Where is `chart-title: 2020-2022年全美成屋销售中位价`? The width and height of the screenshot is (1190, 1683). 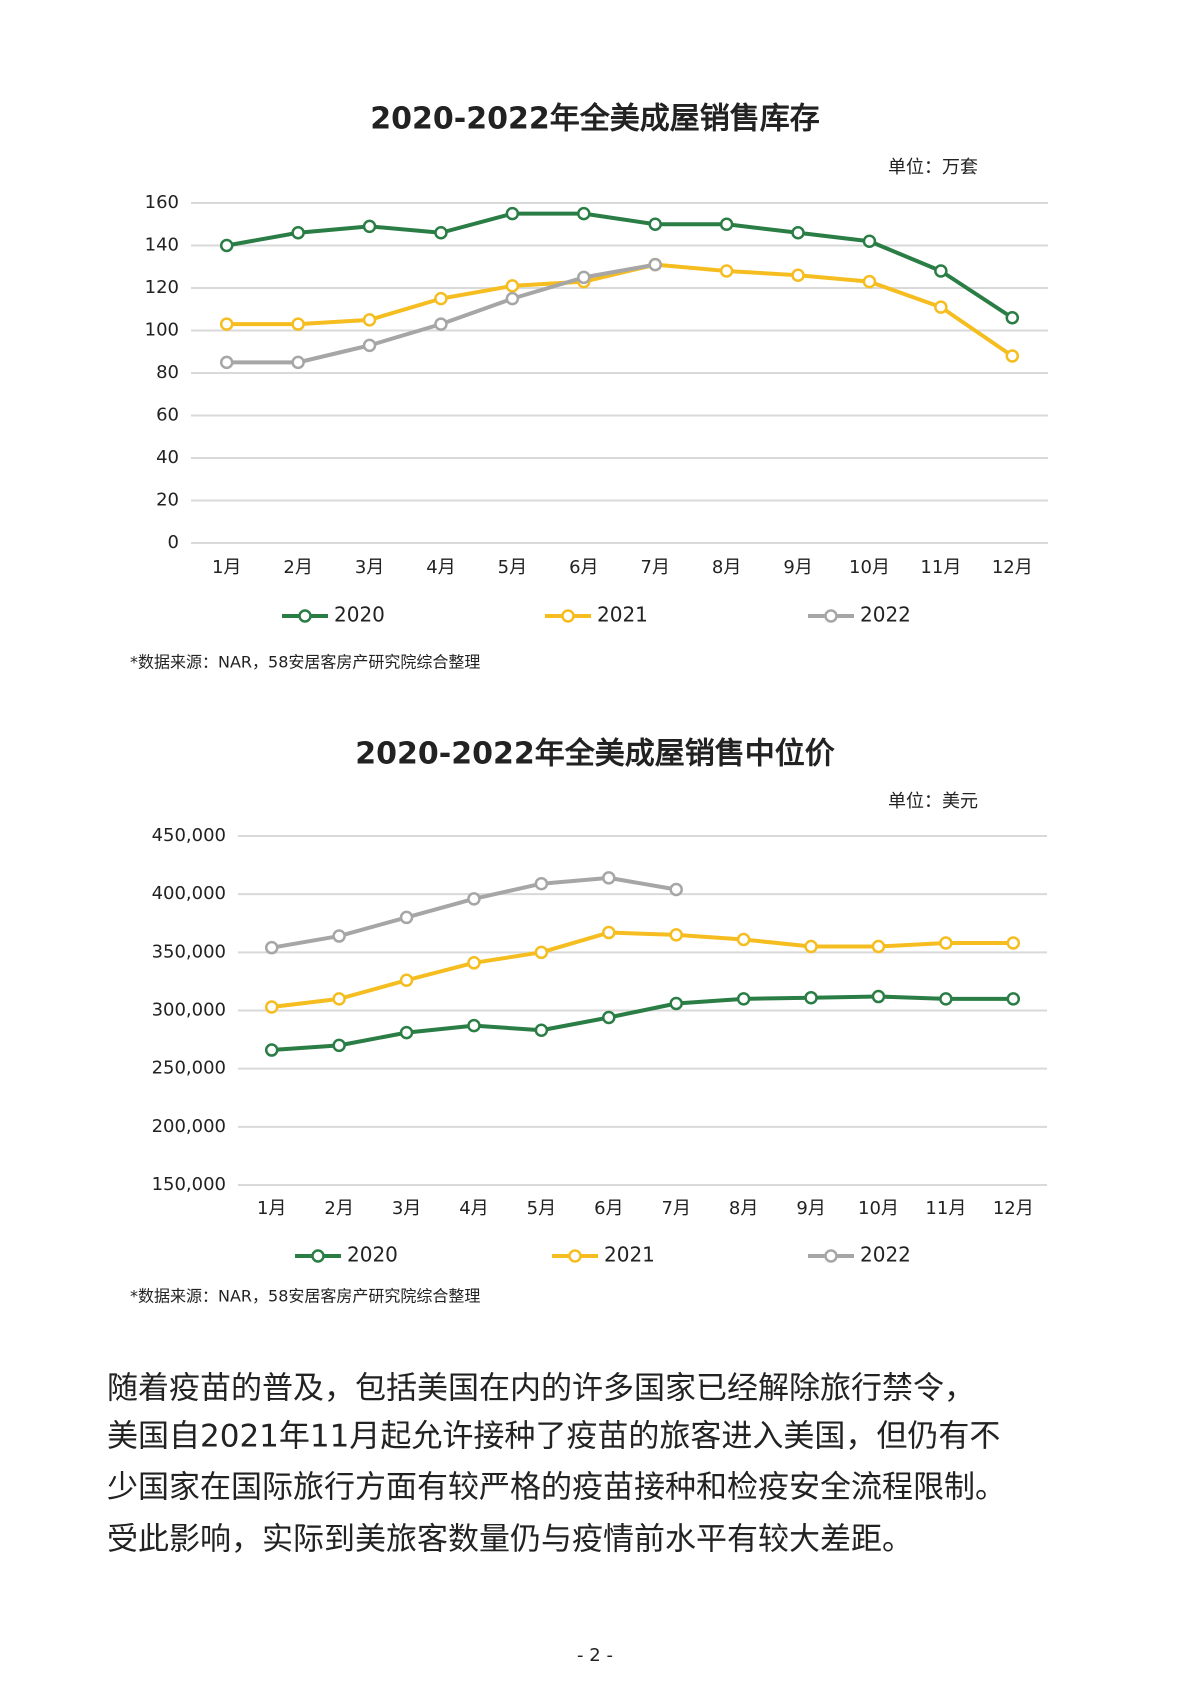
chart-title: 2020-2022年全美成屋销售中位价 is located at coordinates (594, 754).